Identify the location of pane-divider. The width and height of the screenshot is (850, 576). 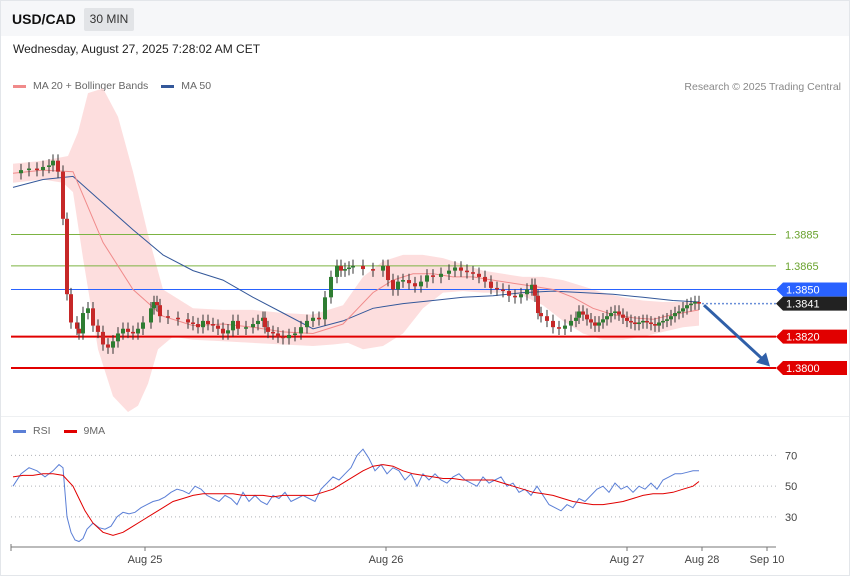
(425, 416).